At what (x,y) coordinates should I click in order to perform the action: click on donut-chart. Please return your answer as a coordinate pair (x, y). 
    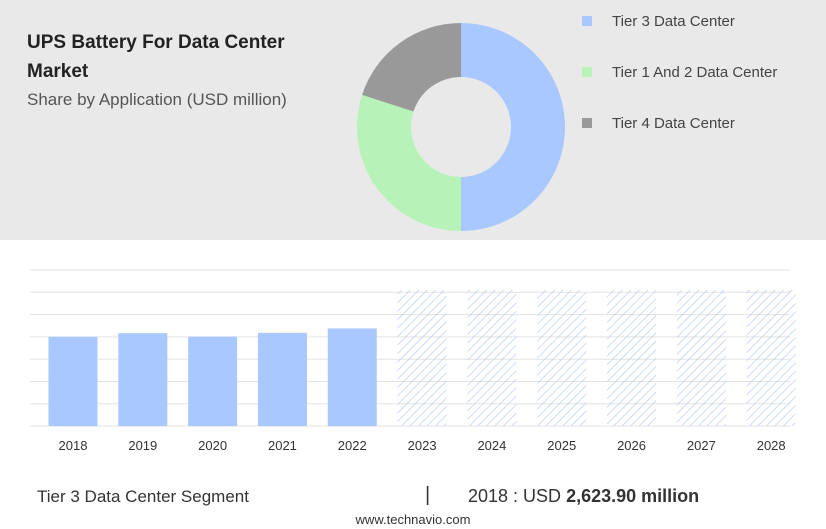
    Looking at the image, I should click on (461, 127).